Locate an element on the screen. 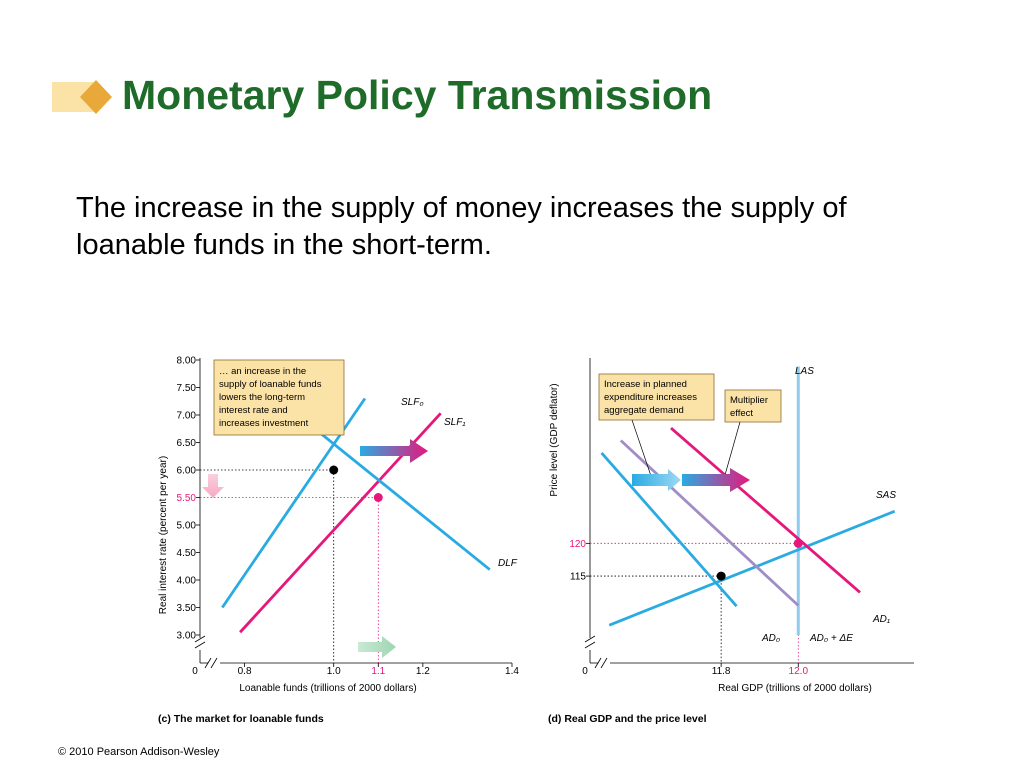 The width and height of the screenshot is (1024, 768). series-label: SLF₁ is located at coordinates (455, 422).